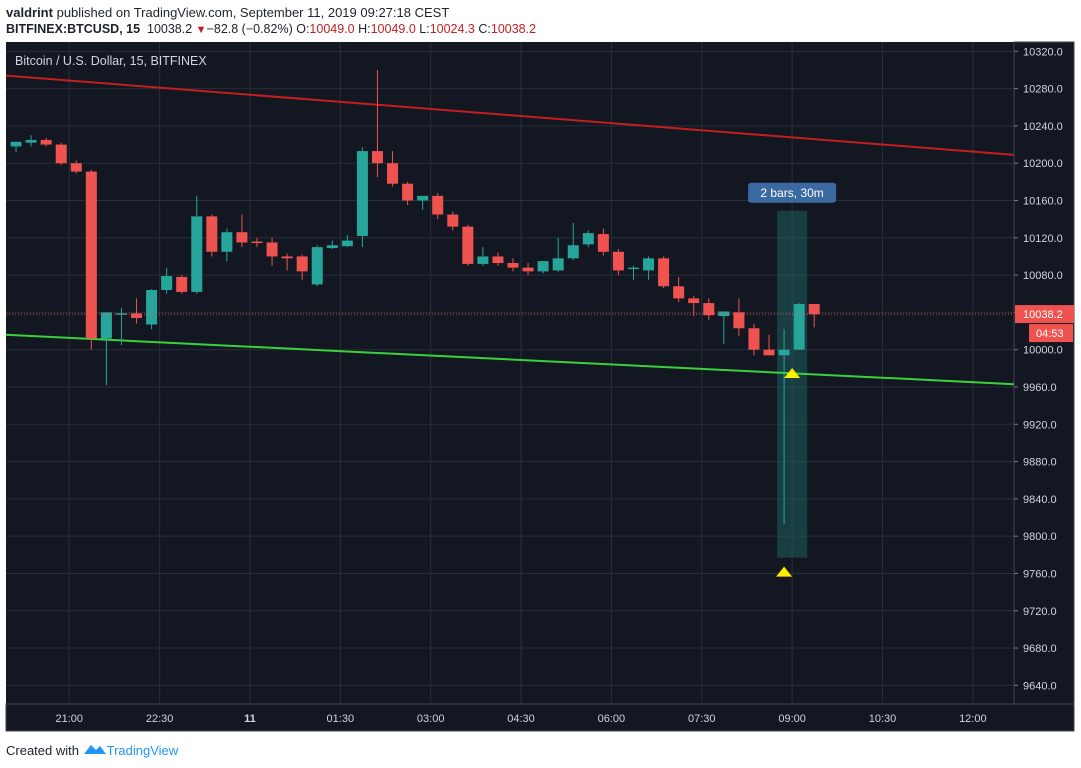 The width and height of the screenshot is (1081, 768). Describe the element at coordinates (540, 324) in the screenshot. I see `last-price-indicator: 10038.2 04:53` at that location.